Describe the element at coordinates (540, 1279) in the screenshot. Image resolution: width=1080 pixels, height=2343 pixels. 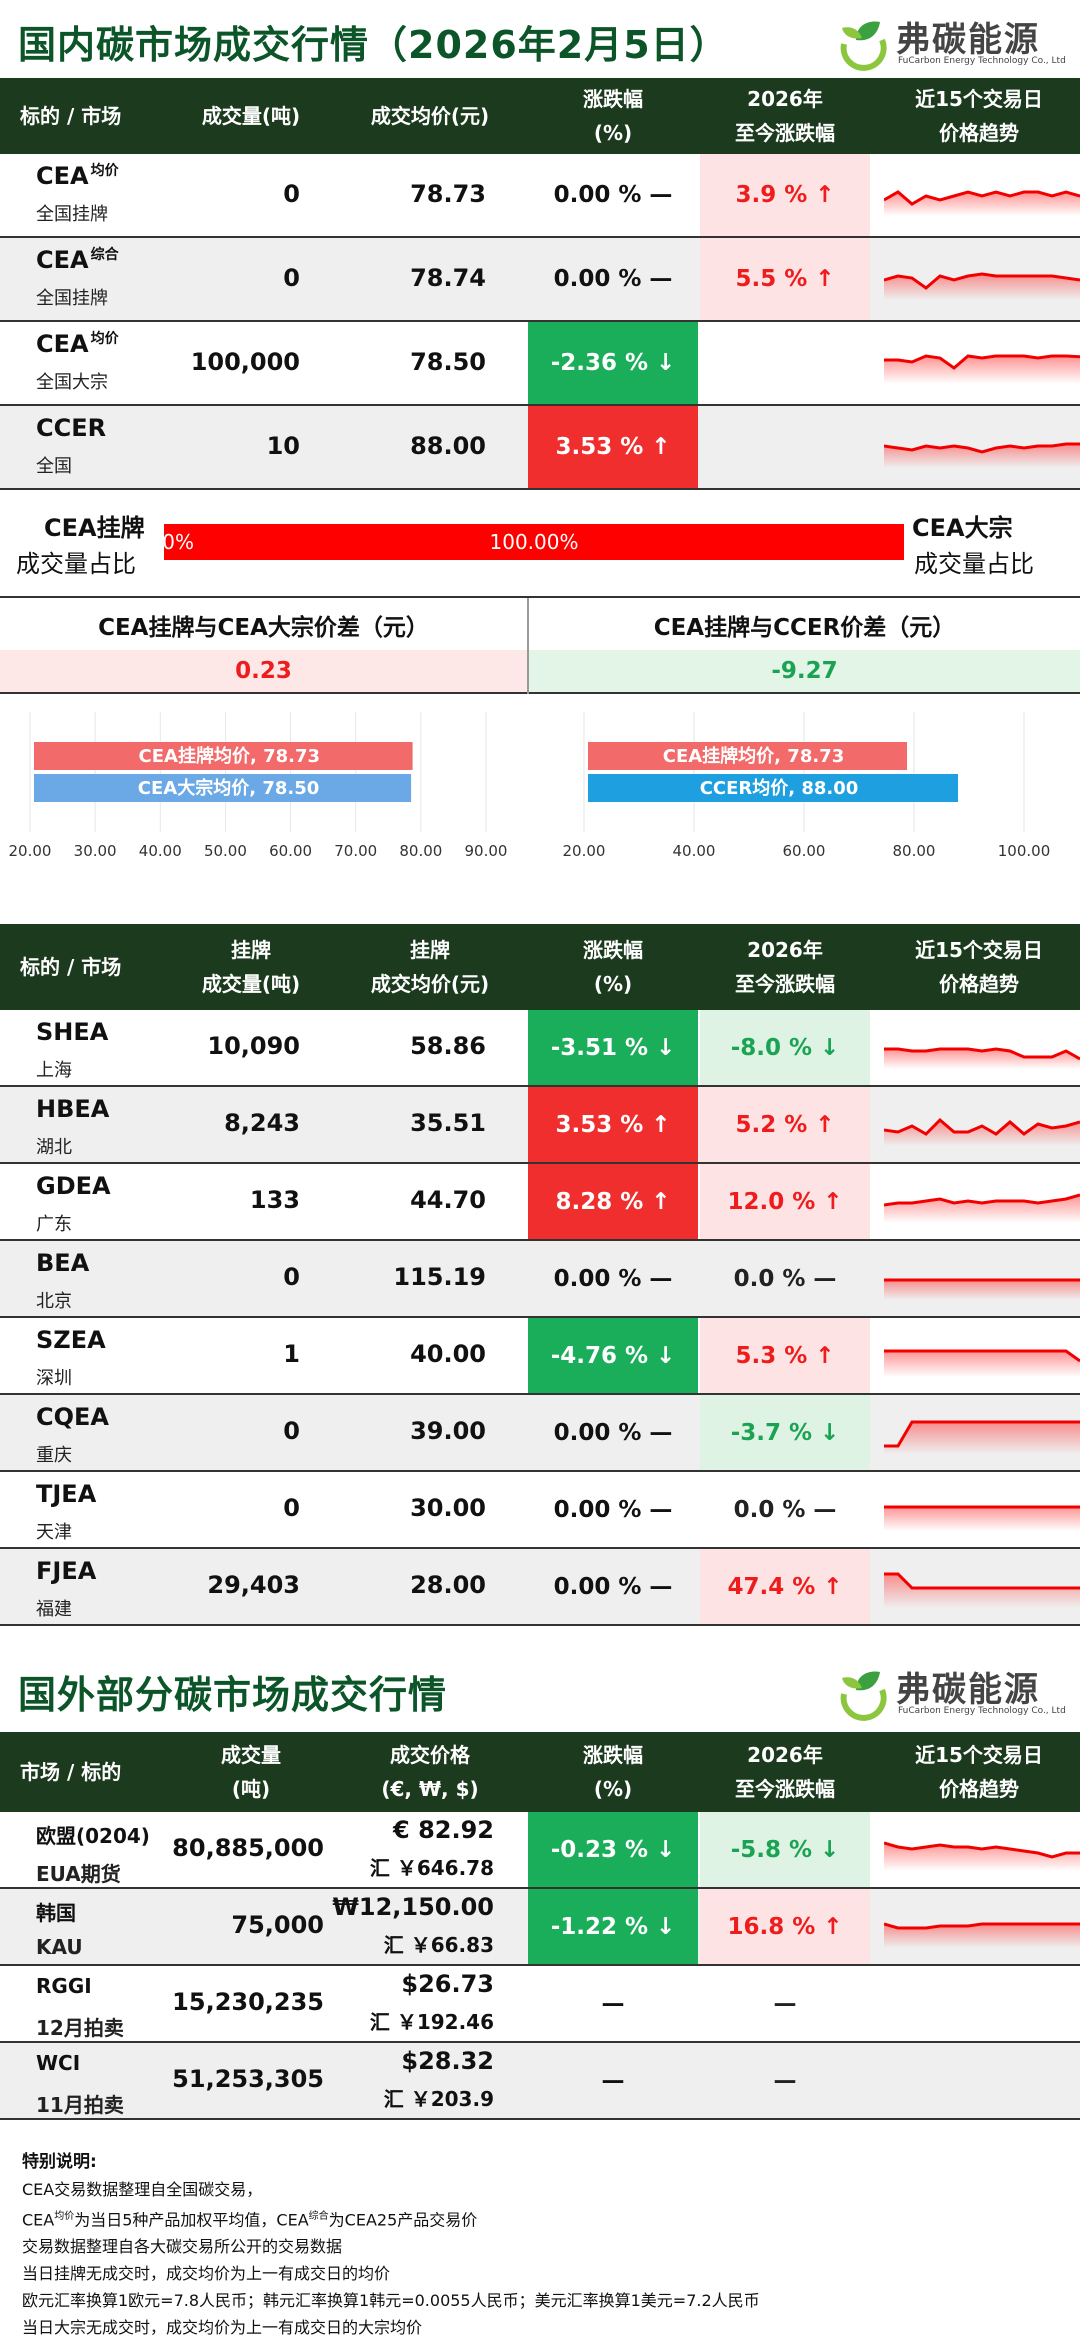
I see `table-row: BEA 北京 0 115.19 0.00 % — 0.0 % —` at that location.